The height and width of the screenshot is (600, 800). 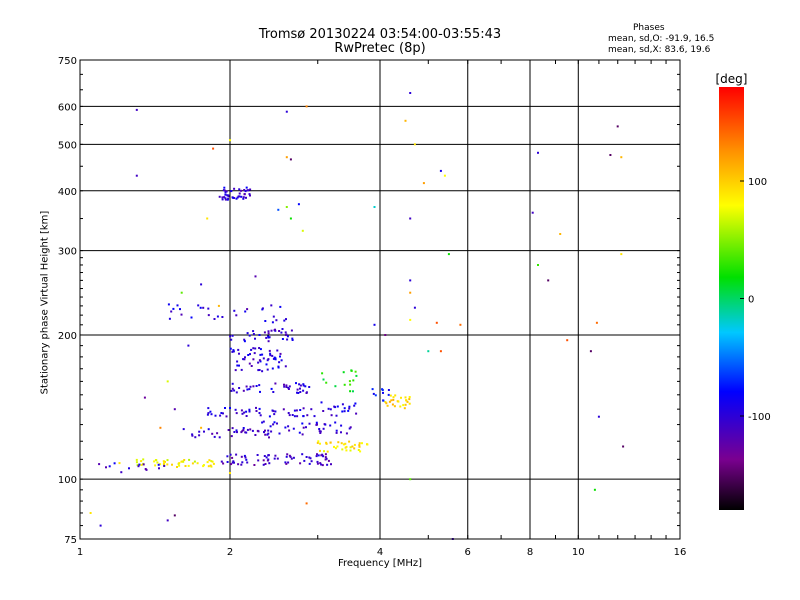 What do you see at coordinates (67, 145) in the screenshot?
I see `y-tick-label: 500` at bounding box center [67, 145].